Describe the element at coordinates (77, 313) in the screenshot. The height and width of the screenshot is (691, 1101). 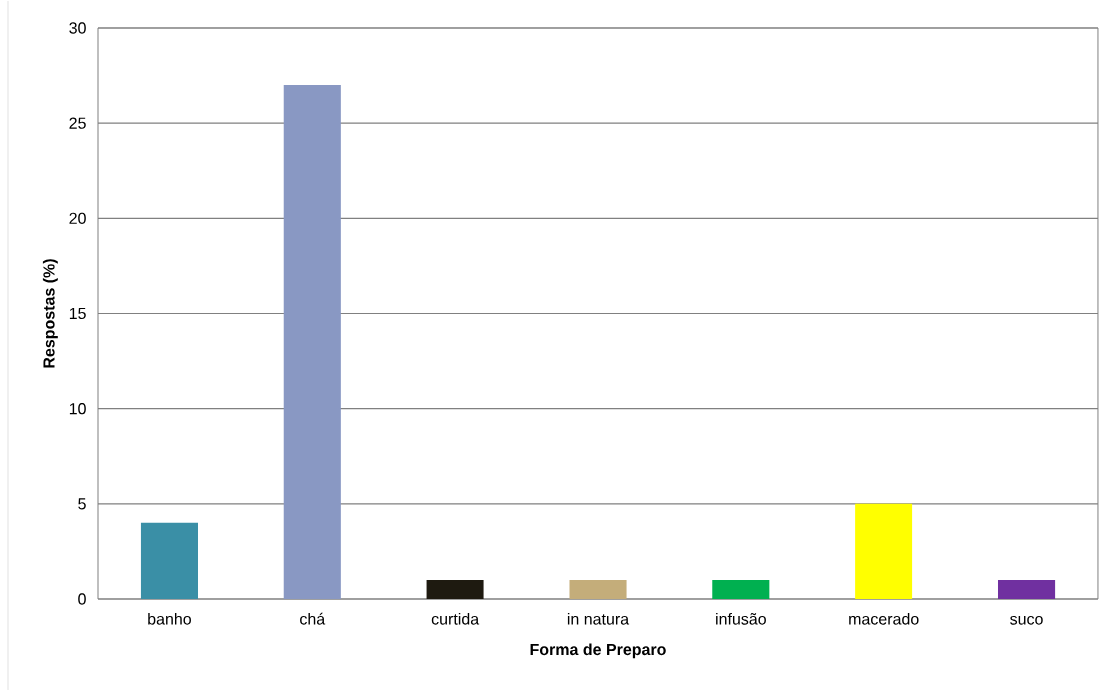
I see `y-tick-label: 15` at that location.